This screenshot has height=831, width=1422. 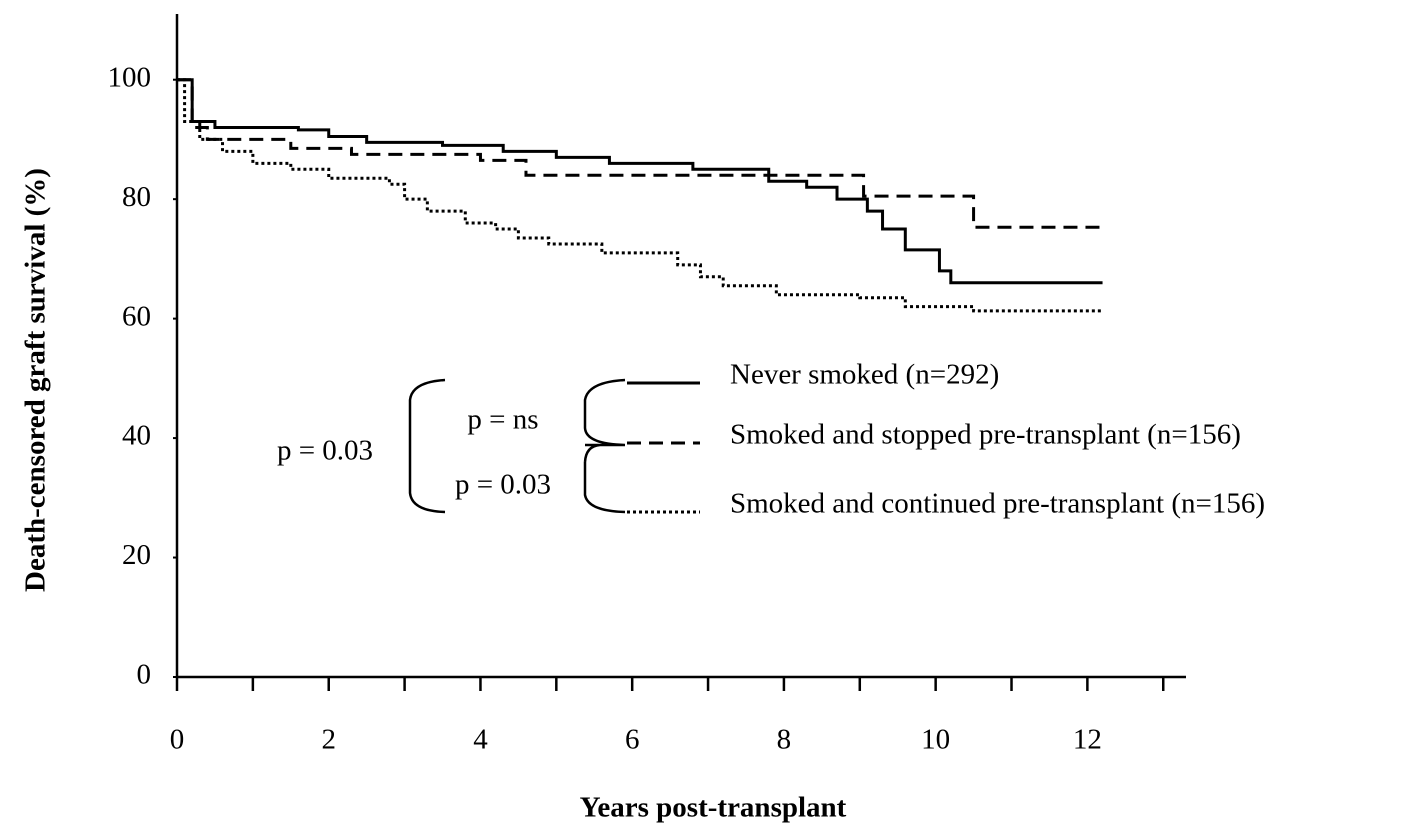 What do you see at coordinates (640, 153) in the screenshot?
I see `survival-curve` at bounding box center [640, 153].